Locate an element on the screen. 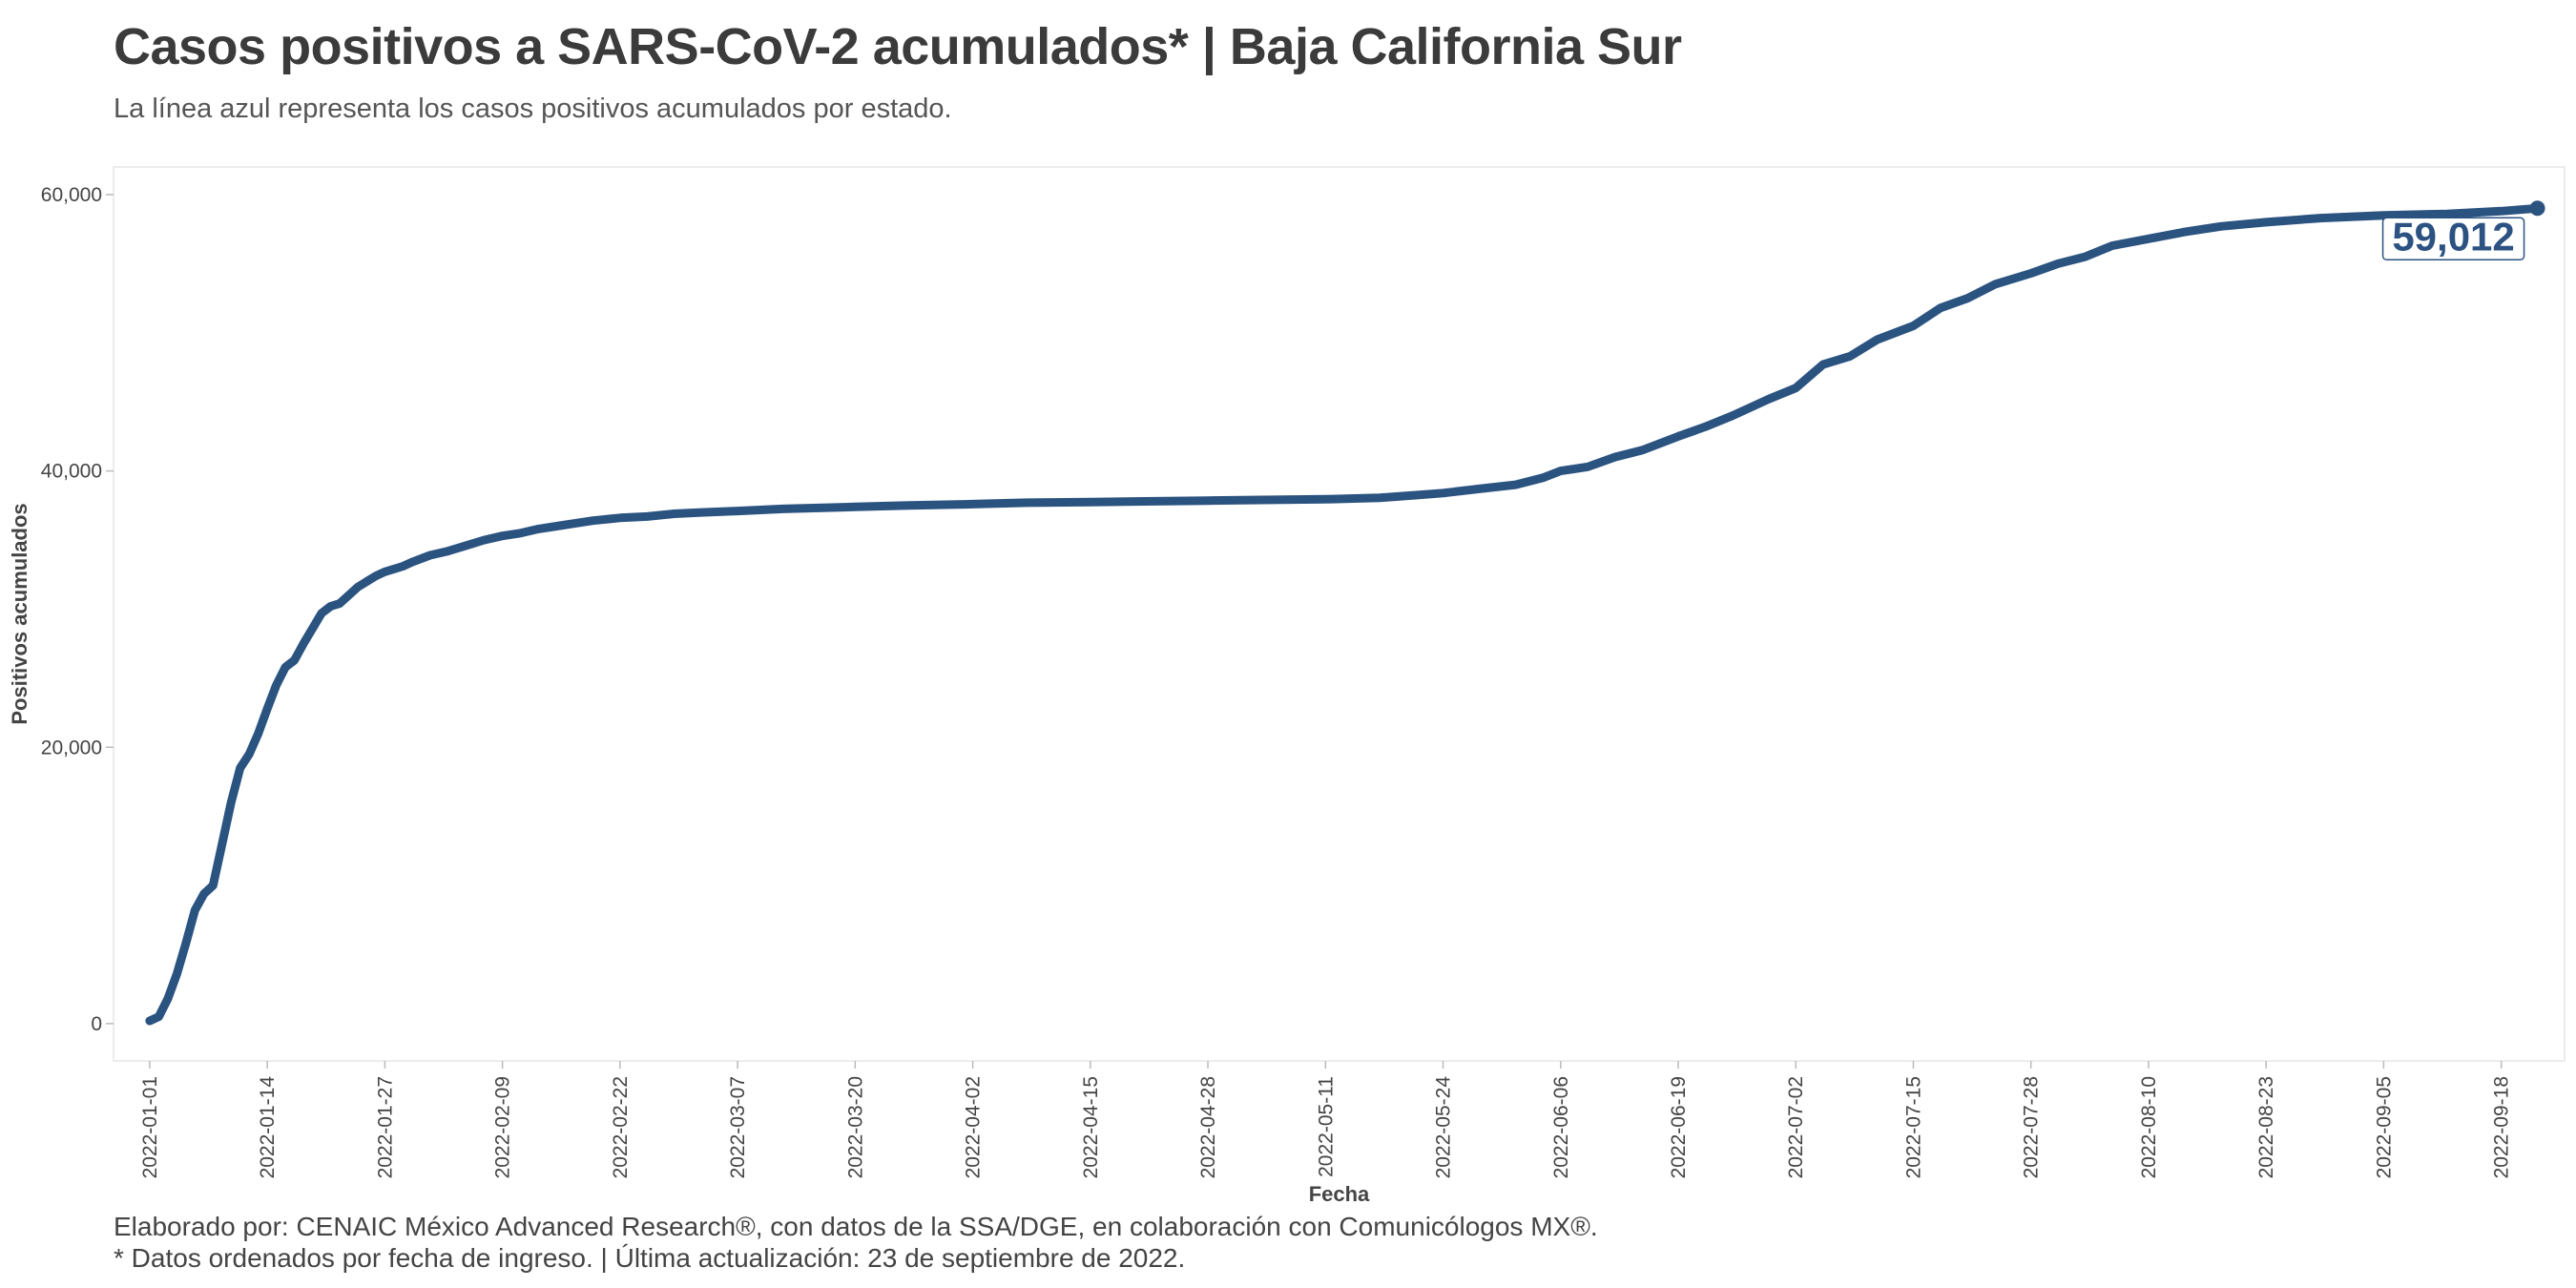 The image size is (2576, 1288). x-tick-label: 2022-01-14 is located at coordinates (268, 1127).